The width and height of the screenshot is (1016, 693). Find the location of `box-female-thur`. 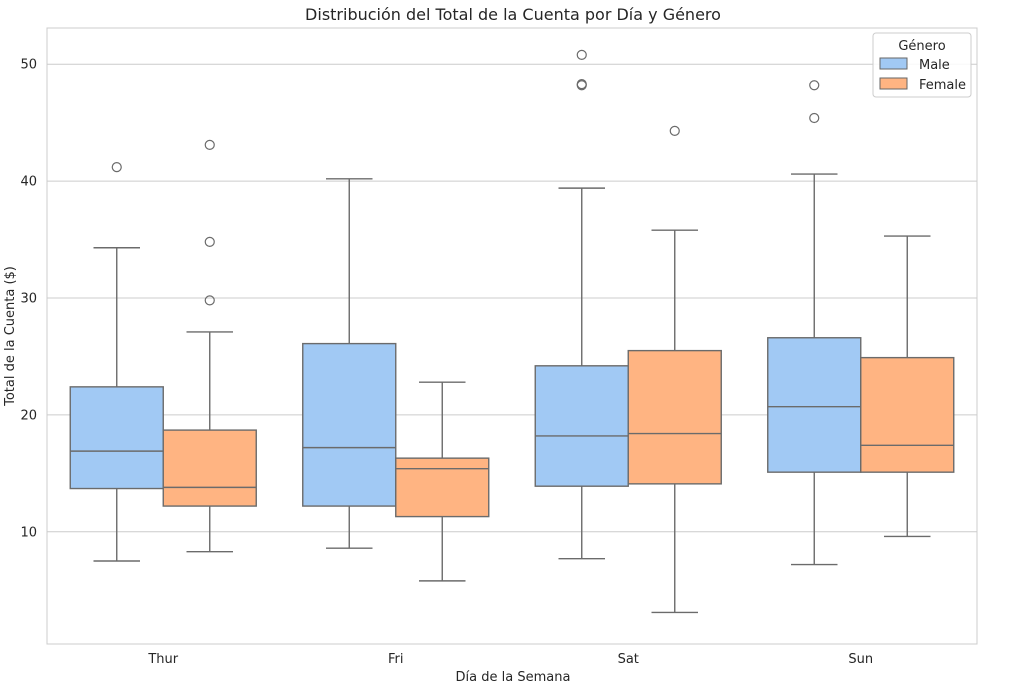

box-female-thur is located at coordinates (209, 346).